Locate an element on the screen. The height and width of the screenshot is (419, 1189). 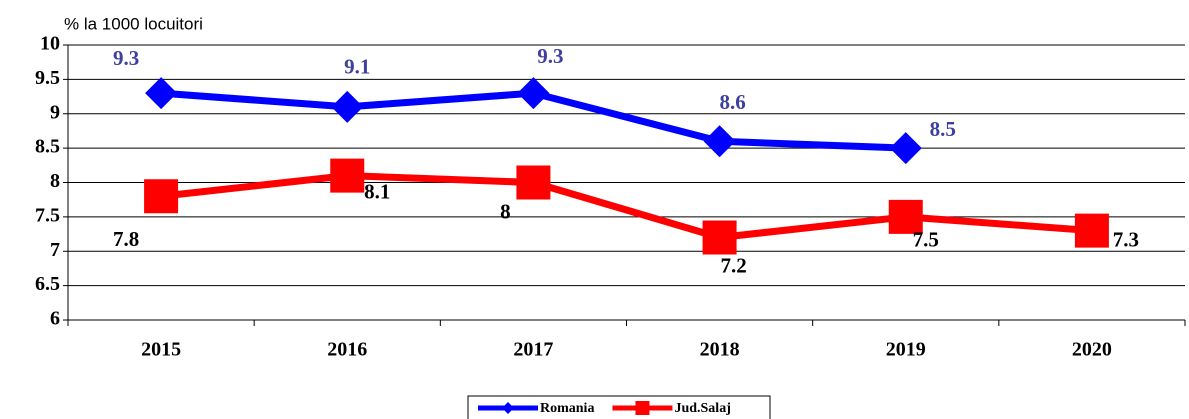
x-tick-label: 2016 is located at coordinates (347, 350).